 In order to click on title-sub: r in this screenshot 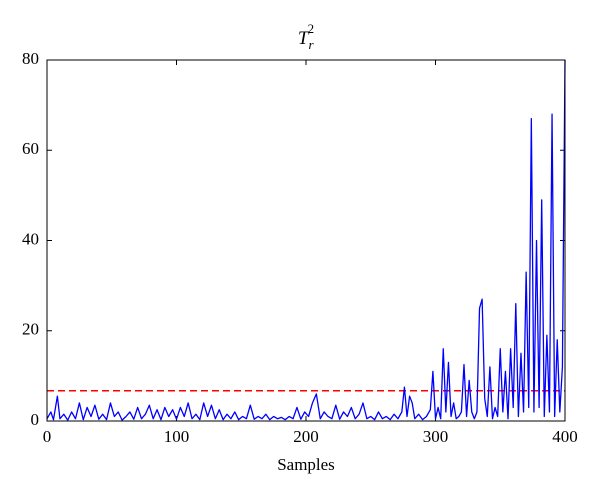, I will do `click(312, 44)`.